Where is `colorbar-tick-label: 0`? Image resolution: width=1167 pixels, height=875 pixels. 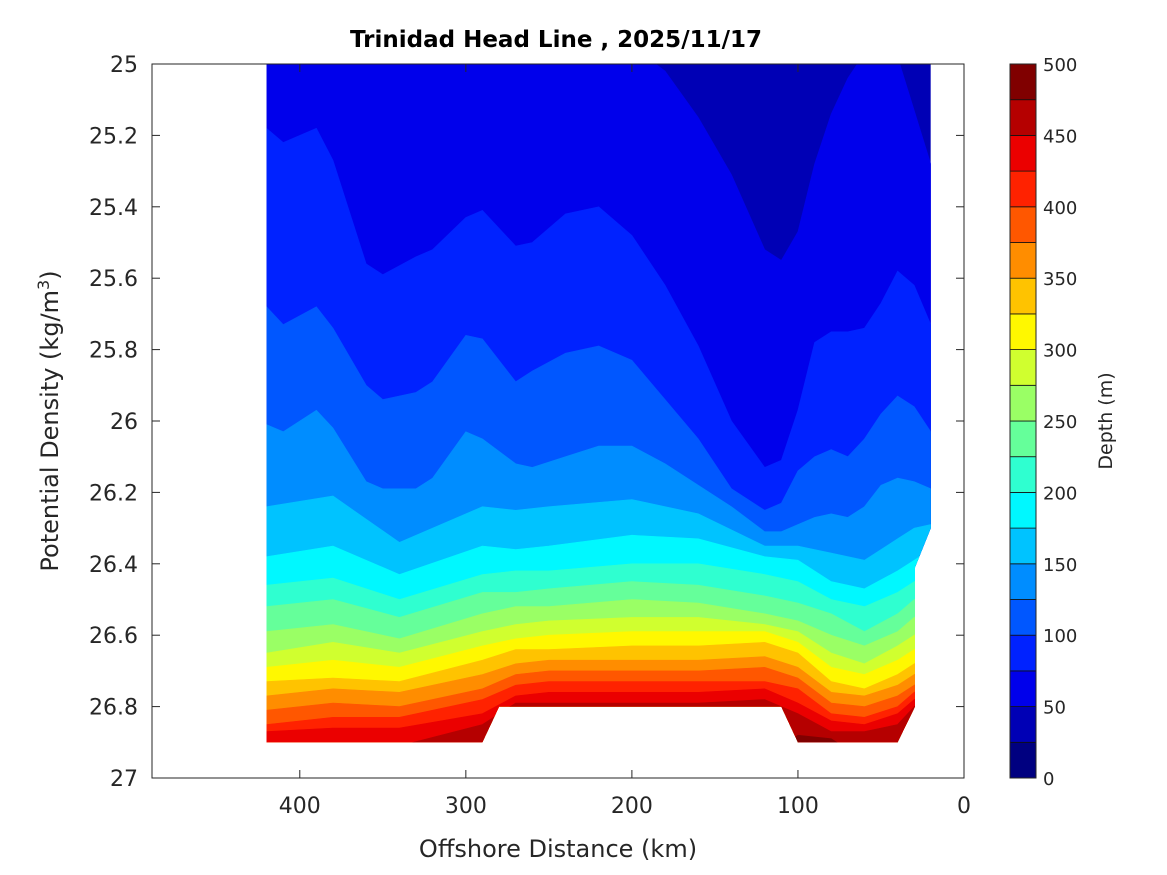
colorbar-tick-label: 0 is located at coordinates (1048, 779).